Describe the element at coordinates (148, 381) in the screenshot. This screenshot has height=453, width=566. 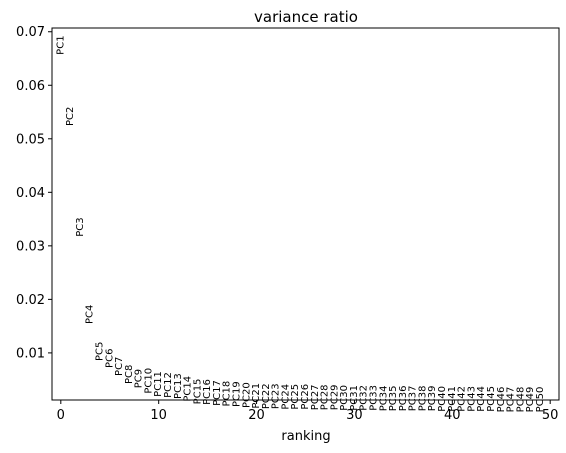
I see `point-label-pc10: PC10` at that location.